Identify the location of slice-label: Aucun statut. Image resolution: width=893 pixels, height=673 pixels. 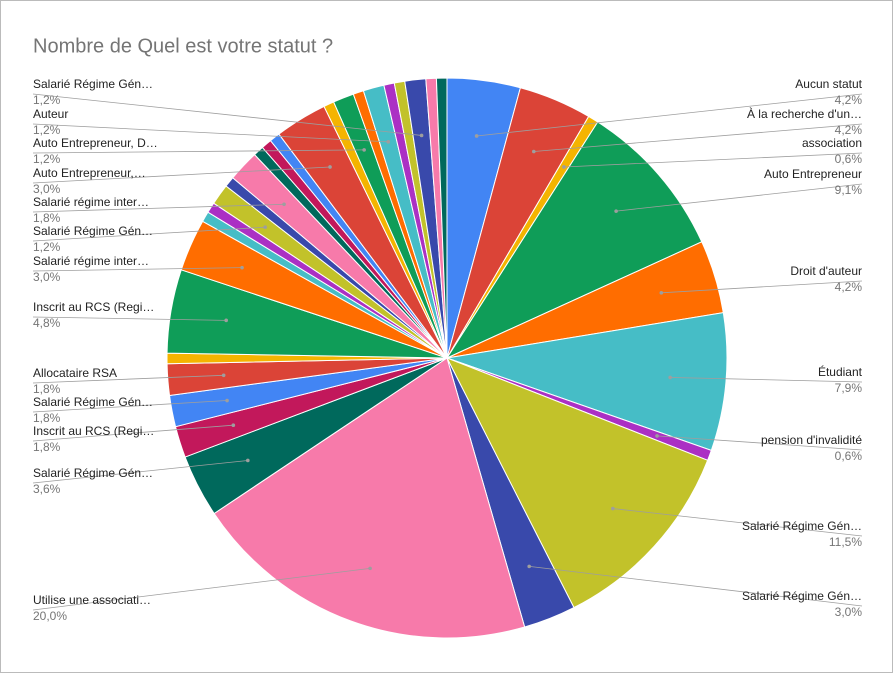
(828, 84).